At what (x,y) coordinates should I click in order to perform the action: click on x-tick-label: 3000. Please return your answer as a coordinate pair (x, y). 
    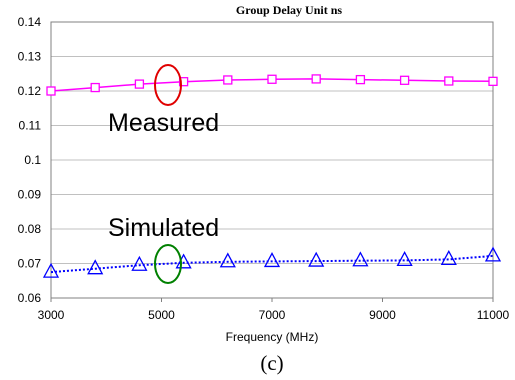
    Looking at the image, I should click on (51, 315).